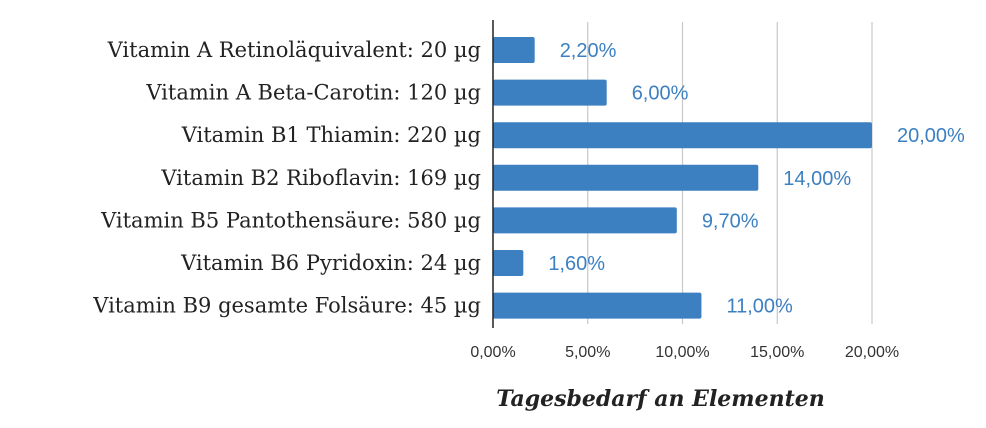 The width and height of the screenshot is (986, 428). What do you see at coordinates (777, 352) in the screenshot?
I see `x-tick-label: 15,00%` at bounding box center [777, 352].